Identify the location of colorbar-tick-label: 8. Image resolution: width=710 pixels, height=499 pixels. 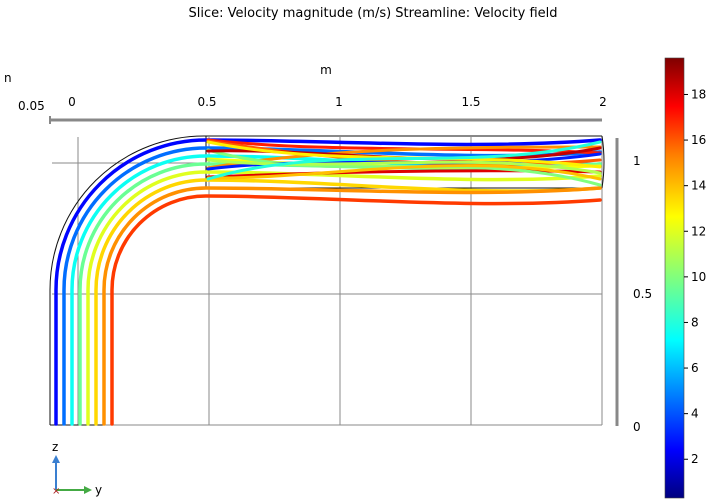
(695, 322).